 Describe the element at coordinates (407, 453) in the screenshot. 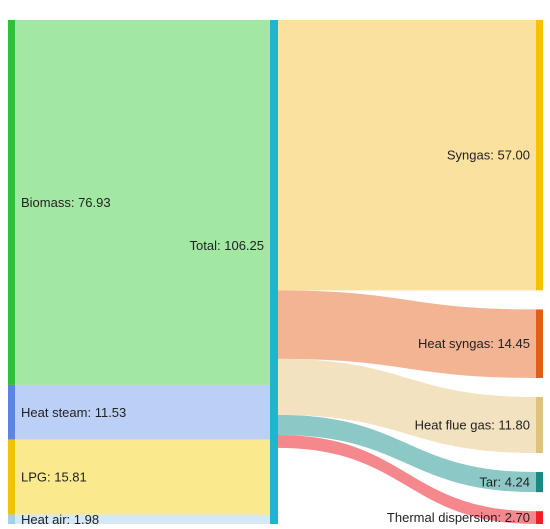

I see `flow-total-to-tar` at that location.